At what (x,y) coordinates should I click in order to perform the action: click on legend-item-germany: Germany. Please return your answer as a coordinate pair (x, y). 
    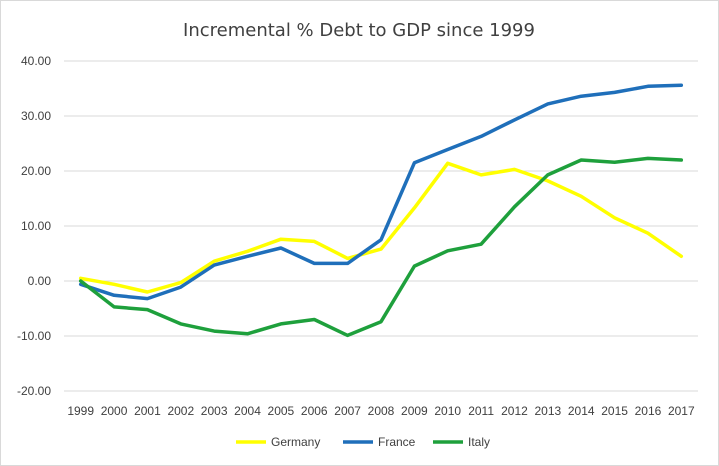
    Looking at the image, I should click on (278, 442).